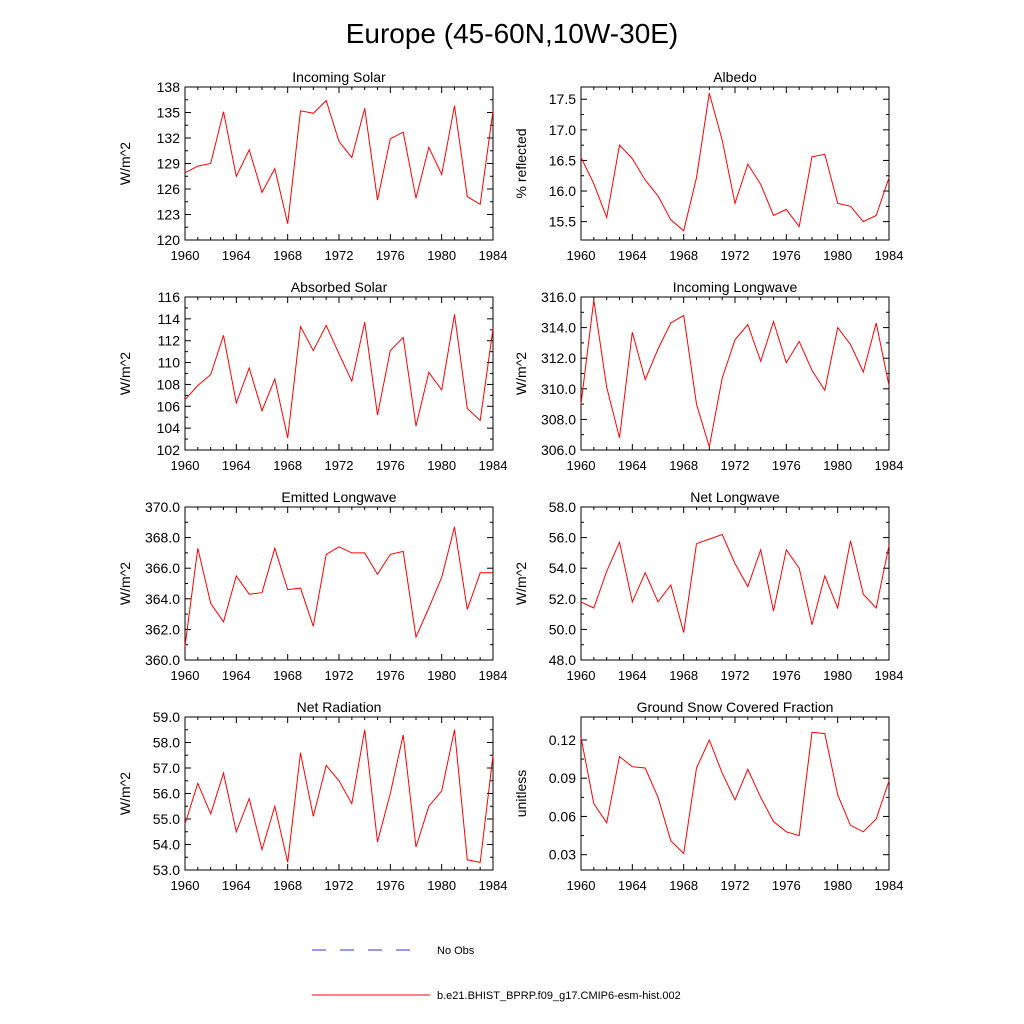  What do you see at coordinates (166, 717) in the screenshot?
I see `y-tick-label: 59.0` at bounding box center [166, 717].